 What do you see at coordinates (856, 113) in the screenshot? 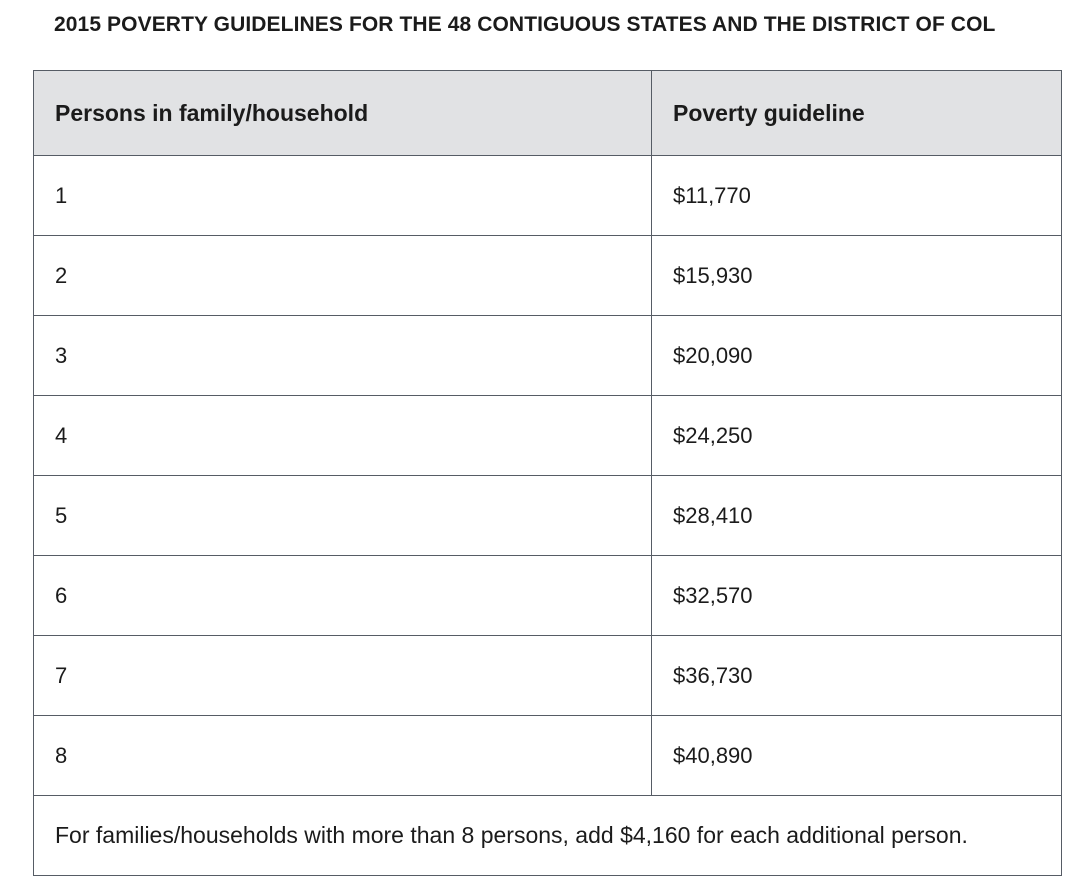
I see `header-guideline: Poverty guideline` at bounding box center [856, 113].